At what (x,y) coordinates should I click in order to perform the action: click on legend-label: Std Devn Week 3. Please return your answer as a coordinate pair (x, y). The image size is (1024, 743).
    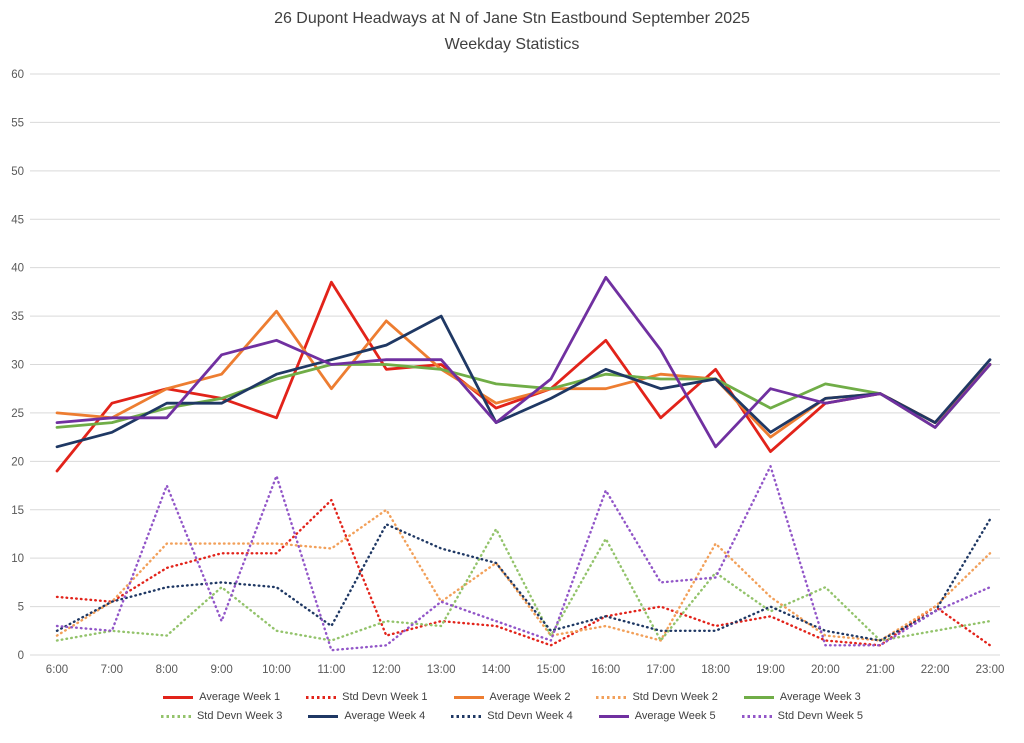
    Looking at the image, I should click on (239, 716).